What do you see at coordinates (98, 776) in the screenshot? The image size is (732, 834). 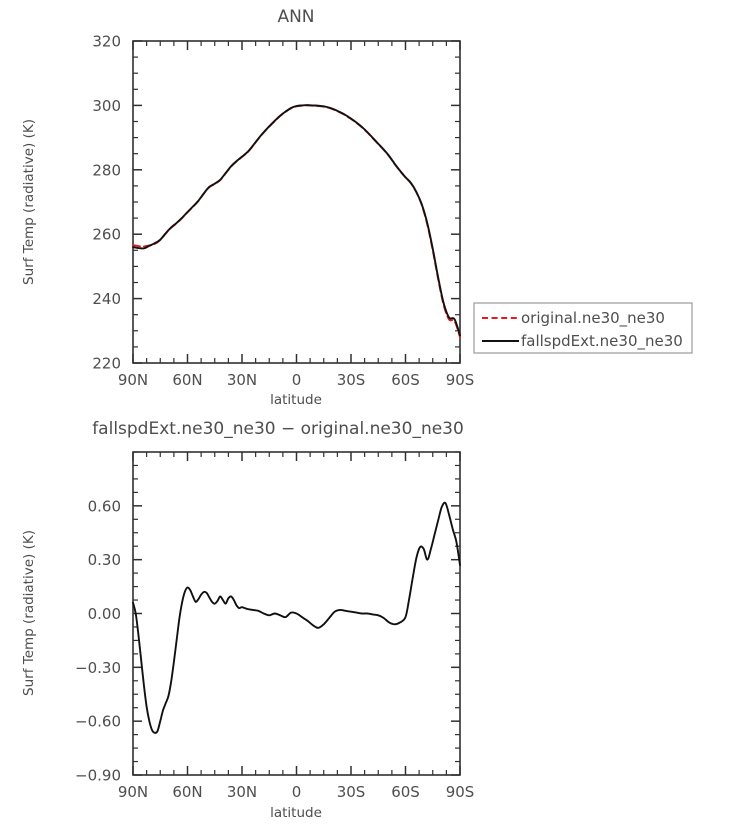 I see `y-tick-label: −0.90` at bounding box center [98, 776].